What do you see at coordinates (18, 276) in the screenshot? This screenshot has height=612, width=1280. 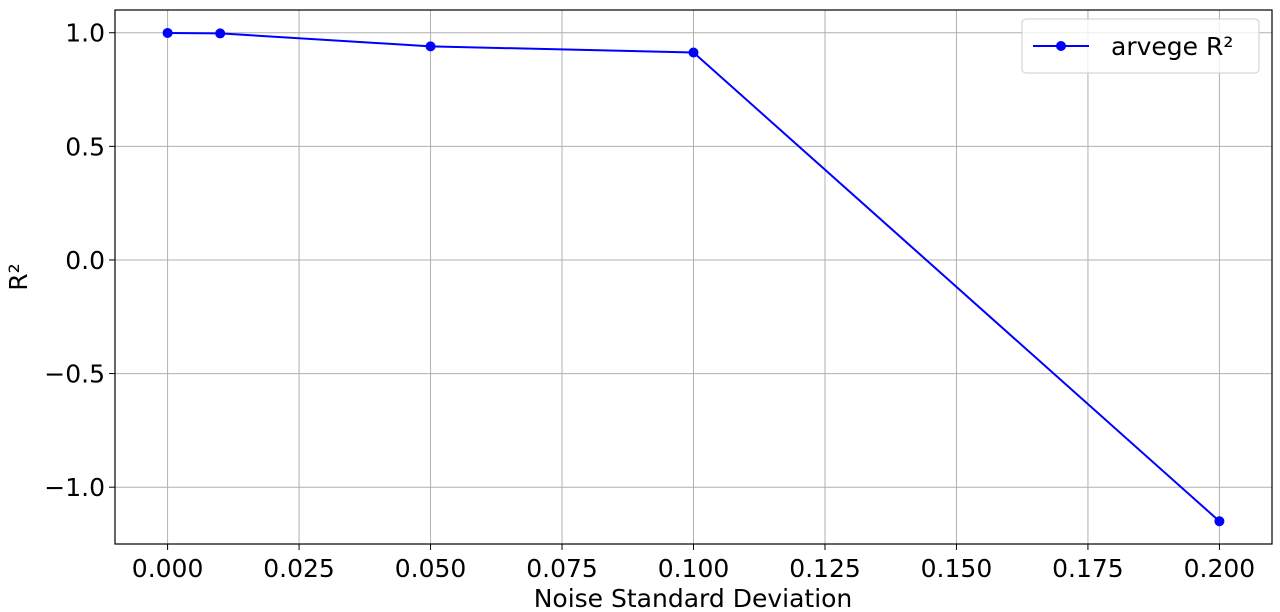 I see `y-axis-label: R²` at bounding box center [18, 276].